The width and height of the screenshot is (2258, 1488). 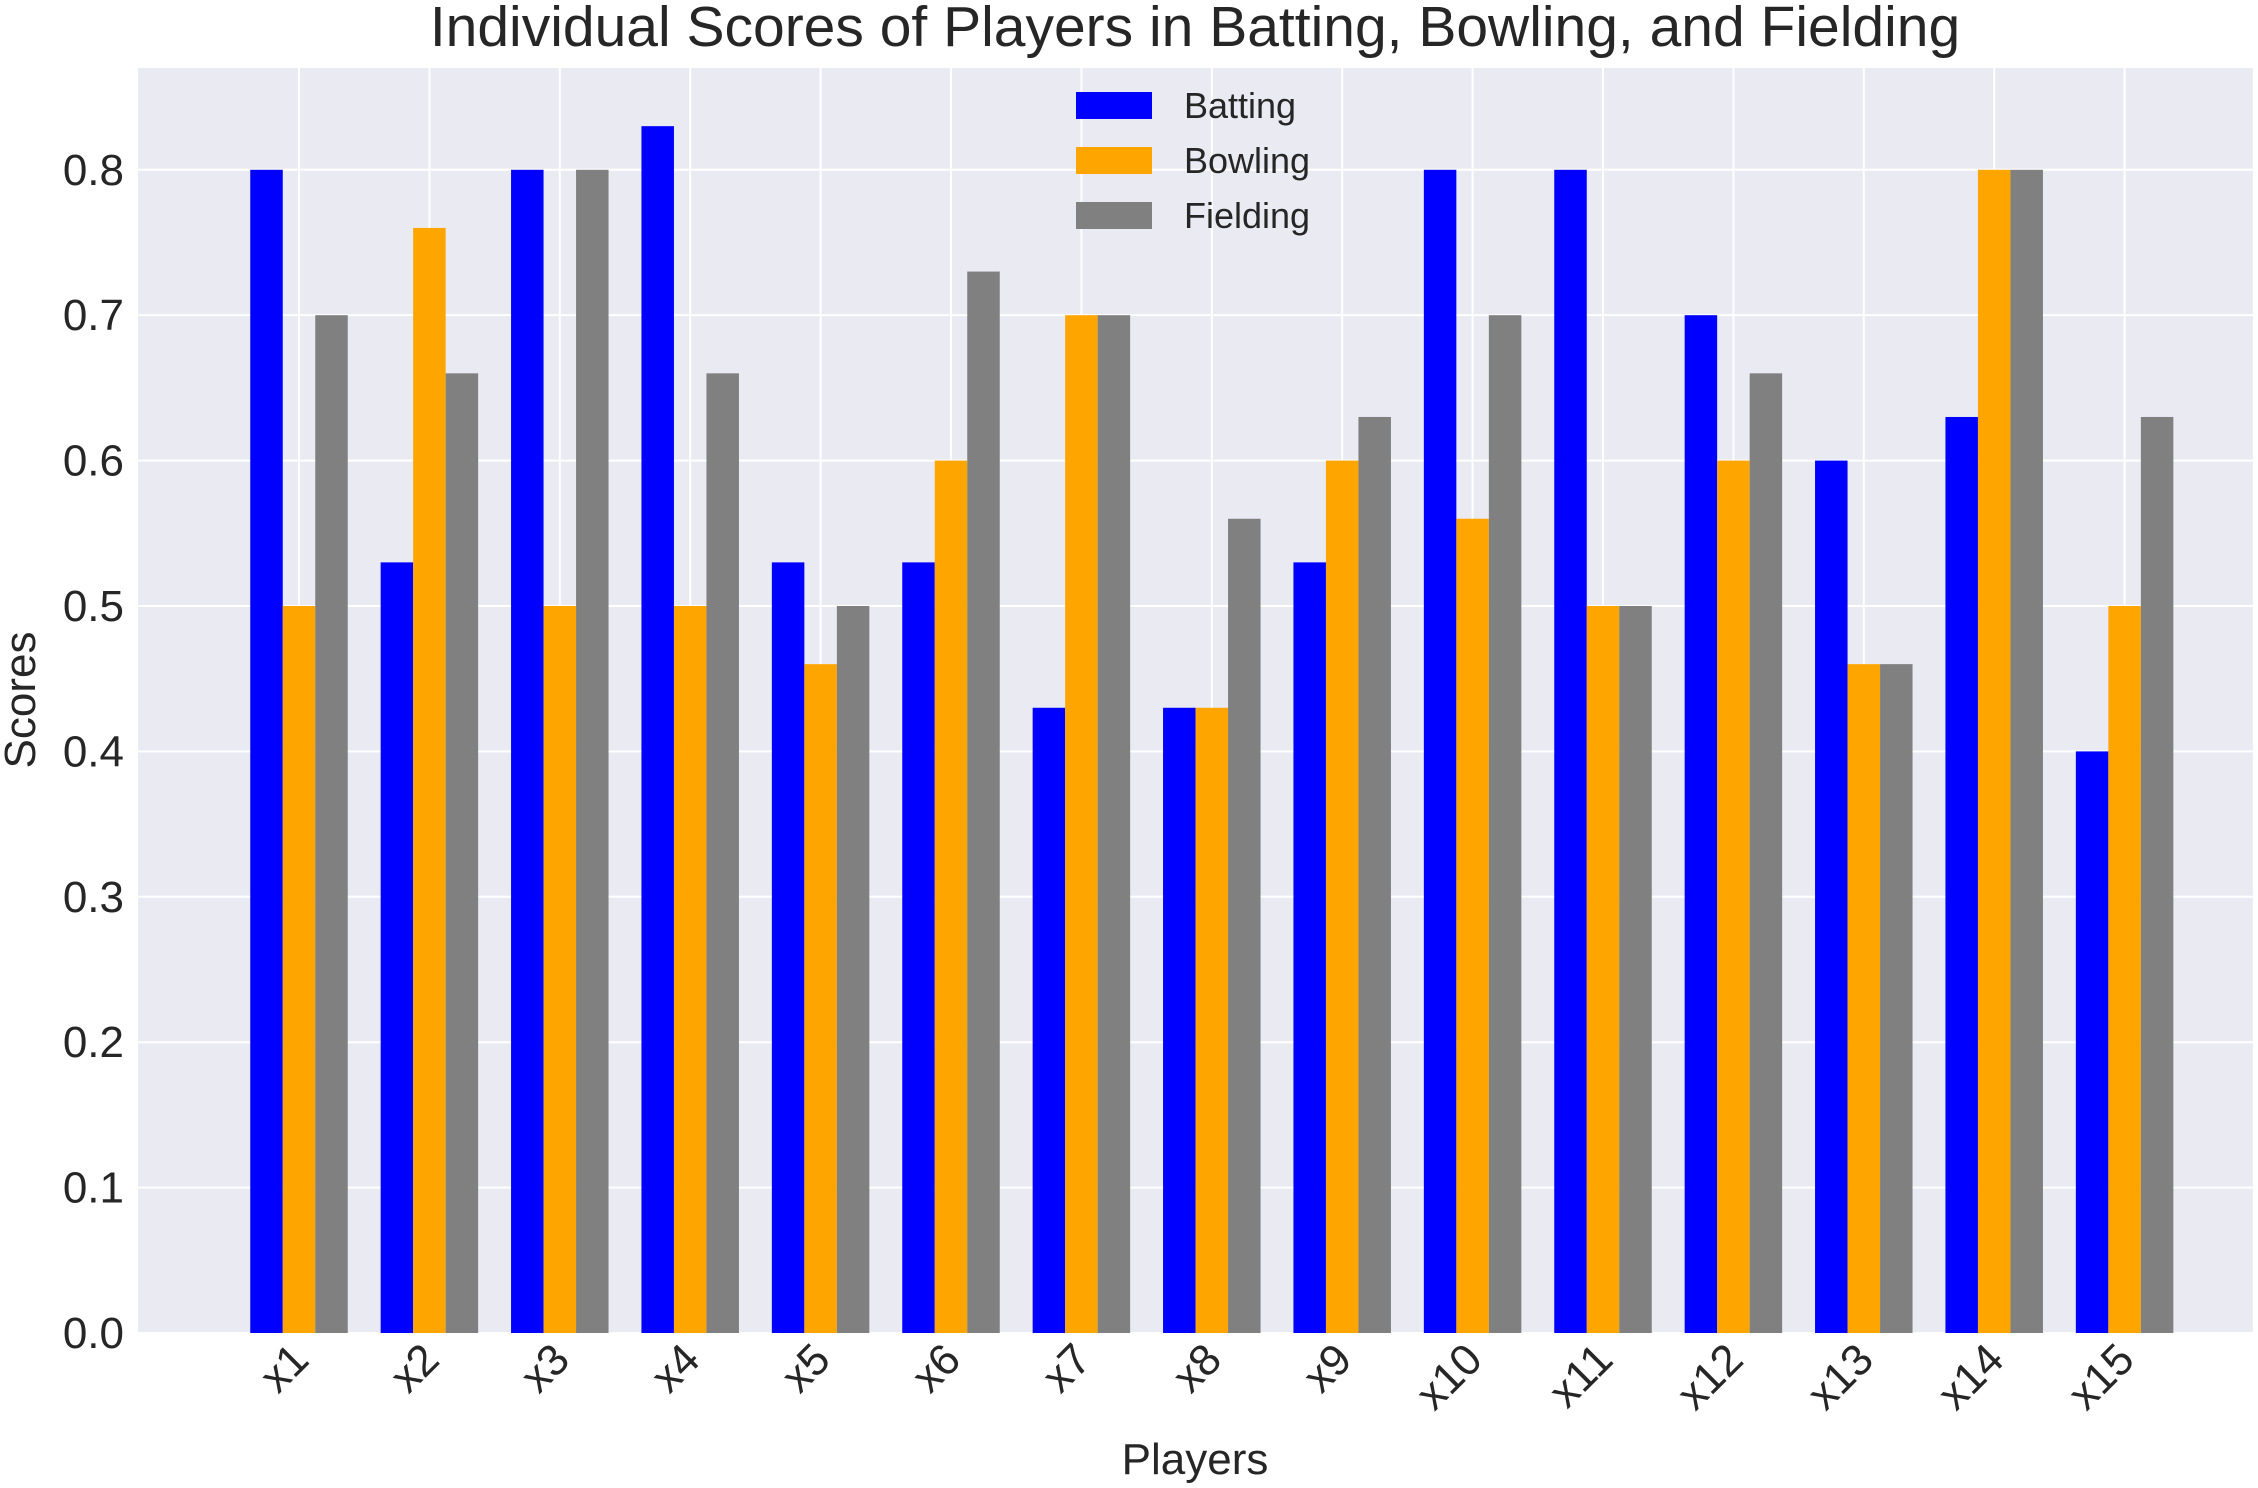 What do you see at coordinates (592, 751) in the screenshot?
I see `bar-fielding-x3` at bounding box center [592, 751].